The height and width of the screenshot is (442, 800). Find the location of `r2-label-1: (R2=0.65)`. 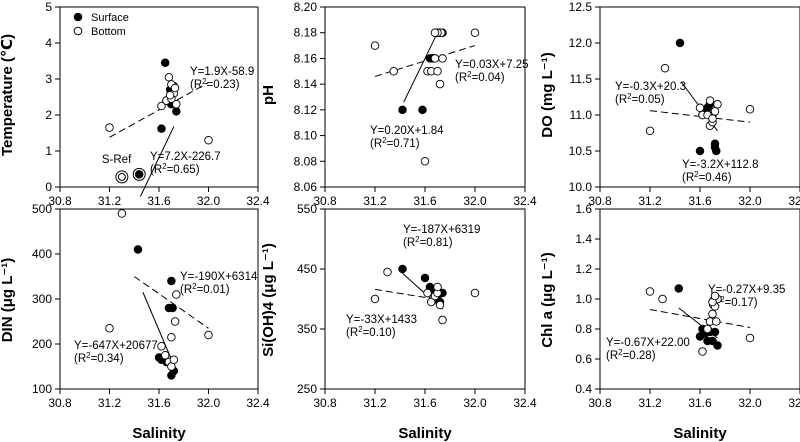

r2-label-1: (R2=0.65) is located at coordinates (175, 169).